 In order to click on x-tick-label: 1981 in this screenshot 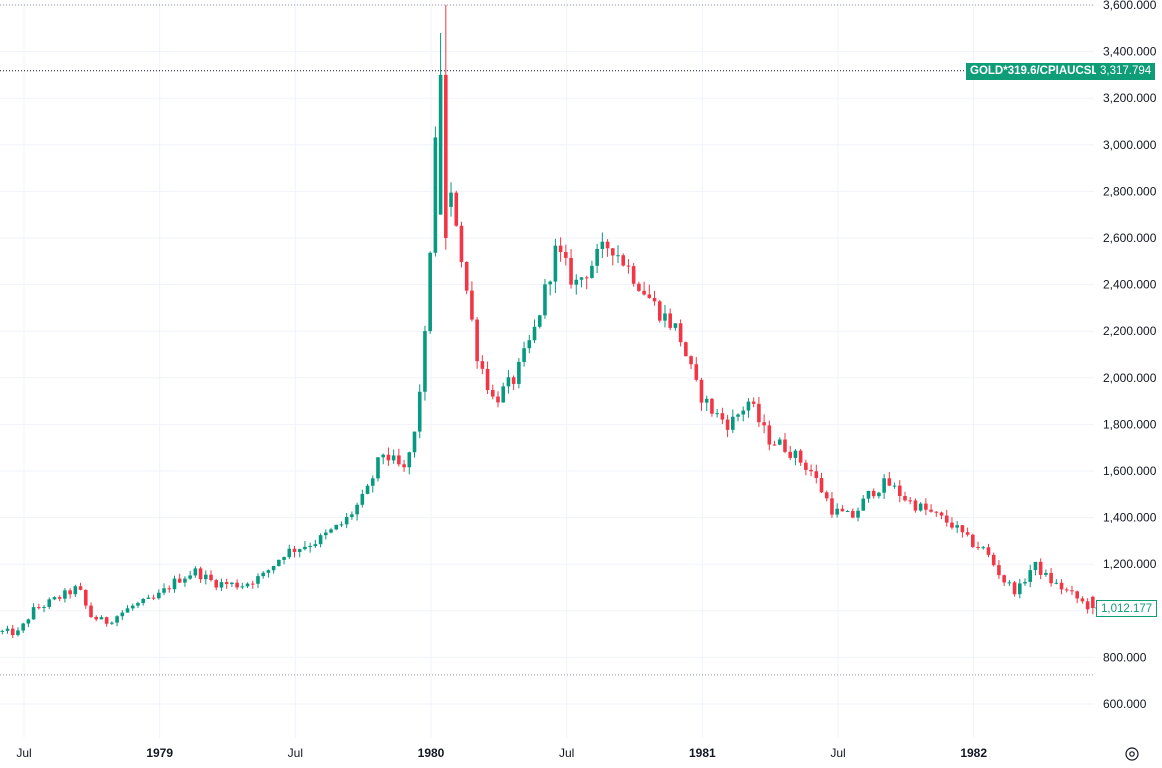, I will do `click(702, 753)`.